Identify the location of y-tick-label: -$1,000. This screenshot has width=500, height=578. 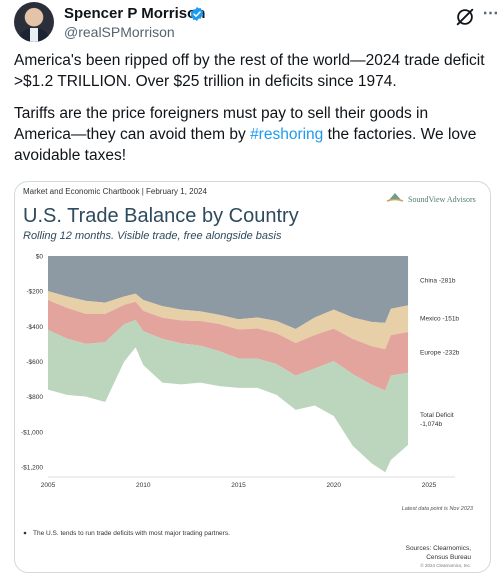
(32, 432).